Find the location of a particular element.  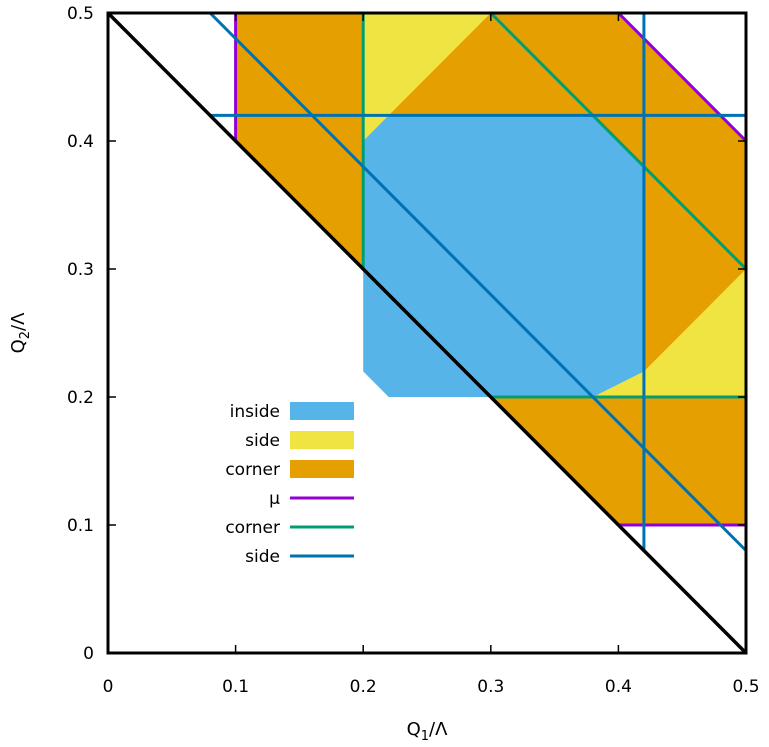

y-axis-title: Q2/Λ is located at coordinates (20, 333).